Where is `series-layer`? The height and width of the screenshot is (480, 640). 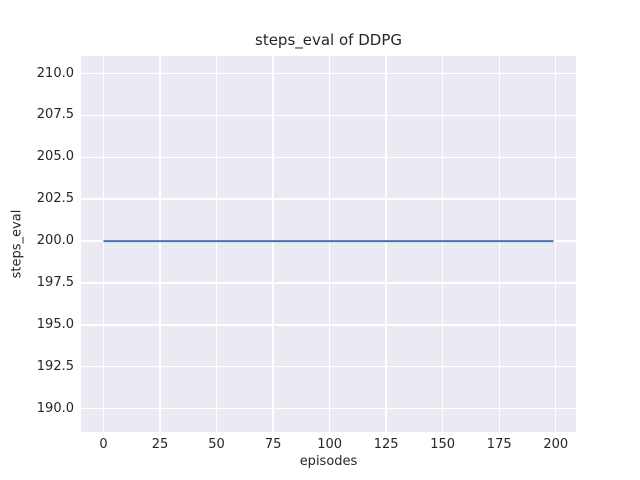
series-layer is located at coordinates (328, 241).